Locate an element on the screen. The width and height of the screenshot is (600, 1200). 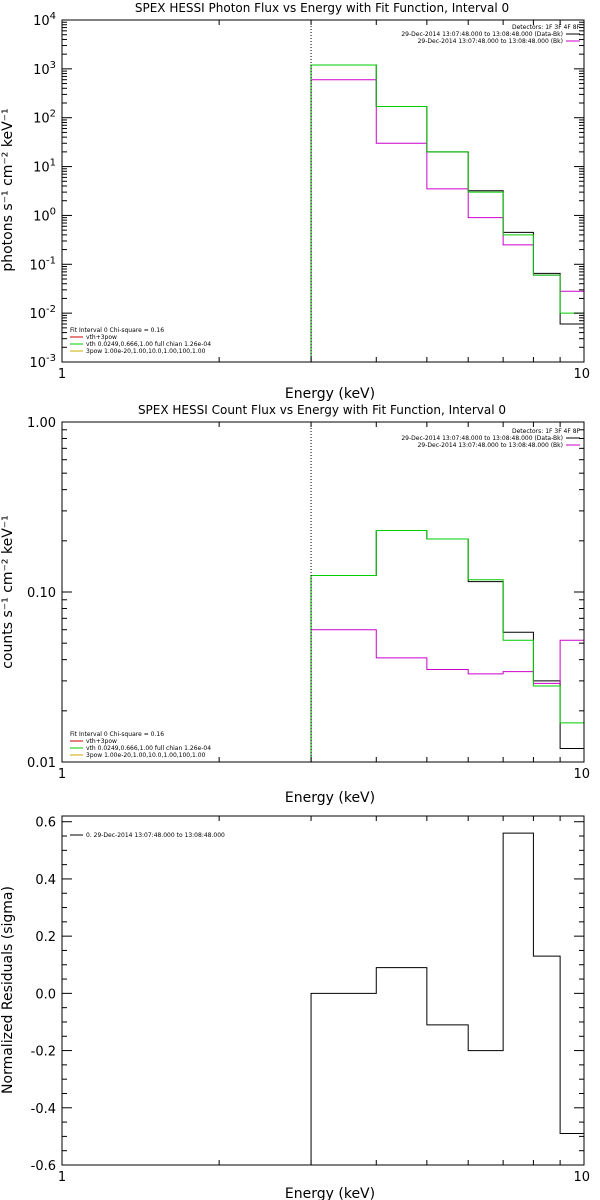
count-x-axis-label: Energy (keV) is located at coordinates (330, 798).